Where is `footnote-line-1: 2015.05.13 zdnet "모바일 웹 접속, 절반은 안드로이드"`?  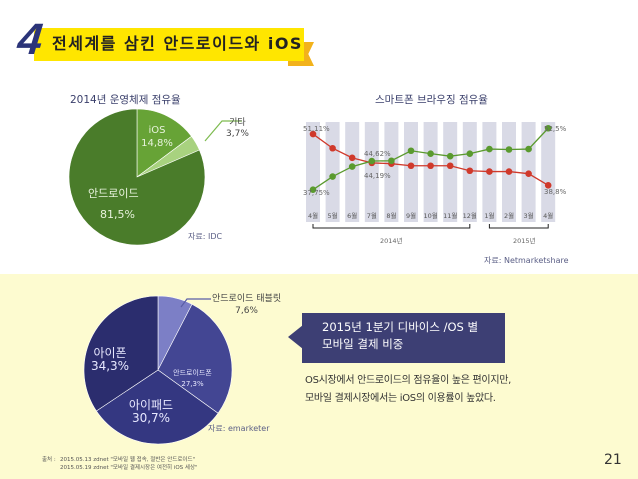 footnote-line-1: 2015.05.13 zdnet "모바일 웹 접속, 절반은 안드로이드" is located at coordinates (128, 460).